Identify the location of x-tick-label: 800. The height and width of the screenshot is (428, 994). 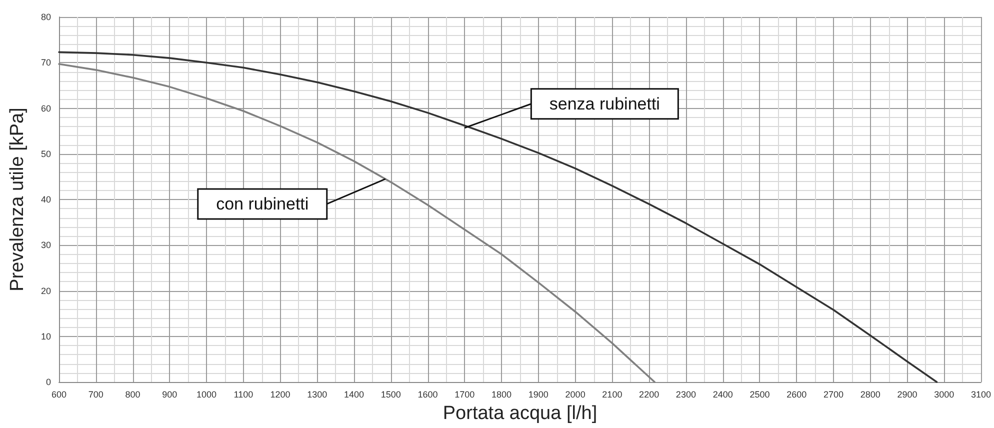
(132, 395).